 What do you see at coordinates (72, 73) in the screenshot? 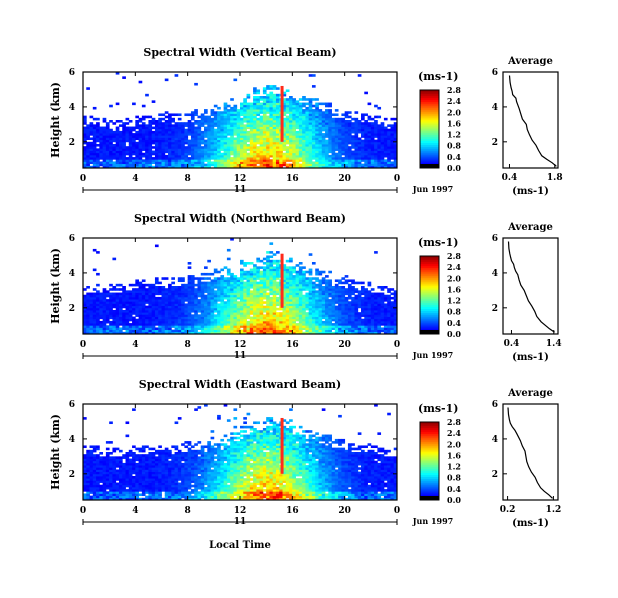
I see `y-tick-label: 6` at bounding box center [72, 73].